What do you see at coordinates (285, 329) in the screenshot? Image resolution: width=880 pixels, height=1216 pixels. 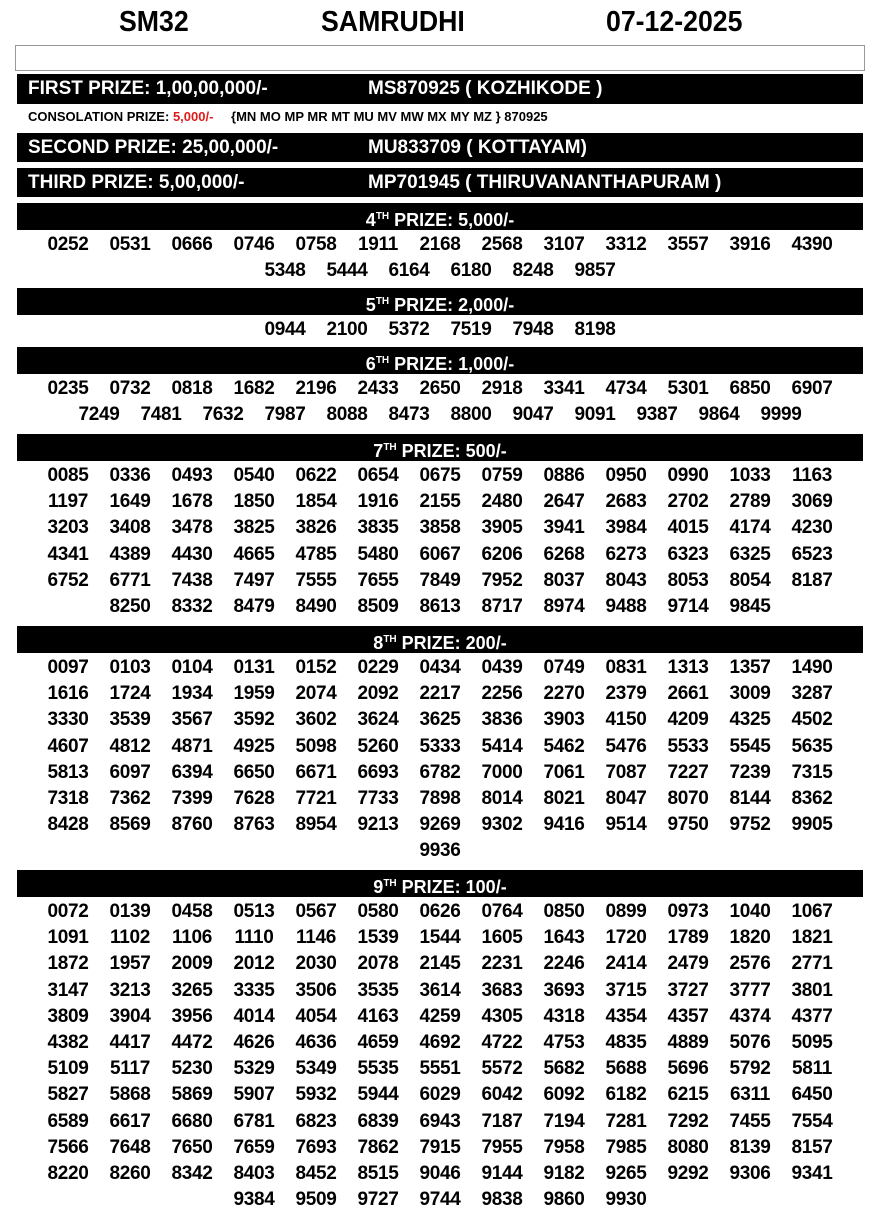 I see `winning-number: 0944` at bounding box center [285, 329].